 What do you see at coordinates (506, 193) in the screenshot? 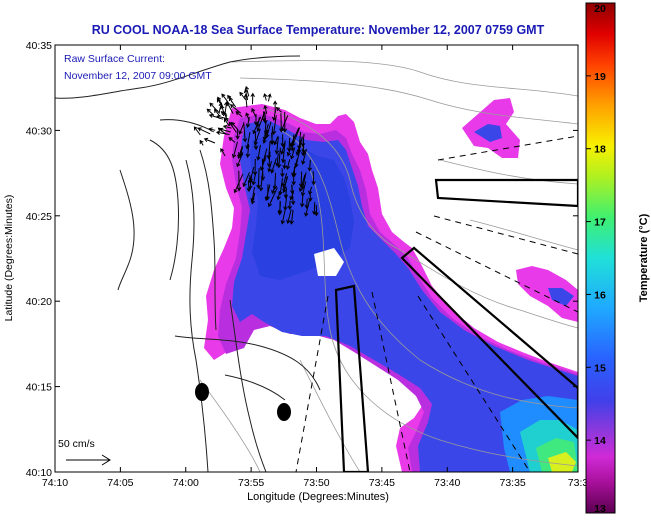
I see `lane-east` at bounding box center [506, 193].